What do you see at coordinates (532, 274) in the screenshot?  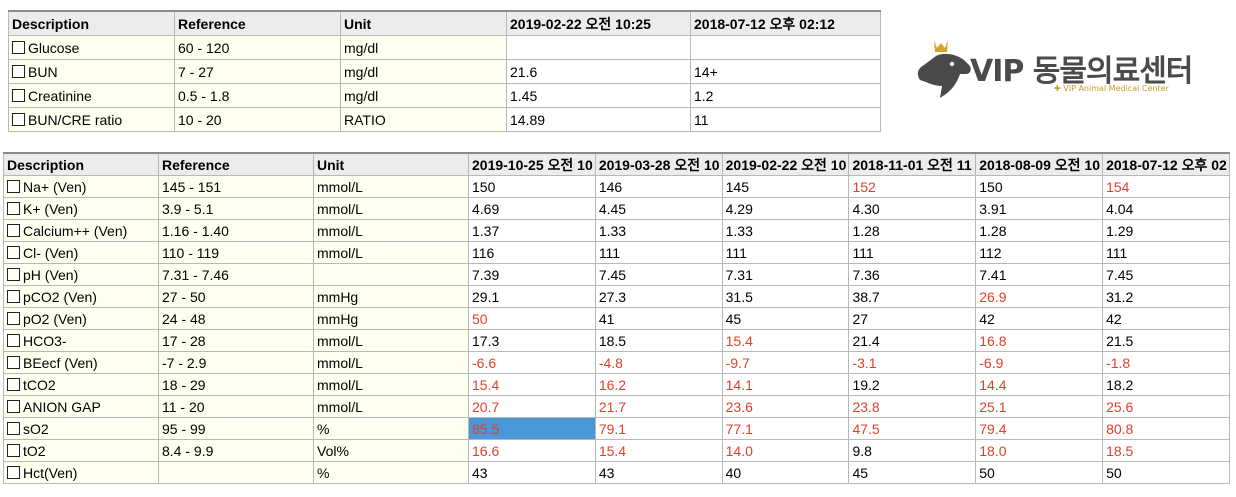 I see `result-value-cell: 7.39` at bounding box center [532, 274].